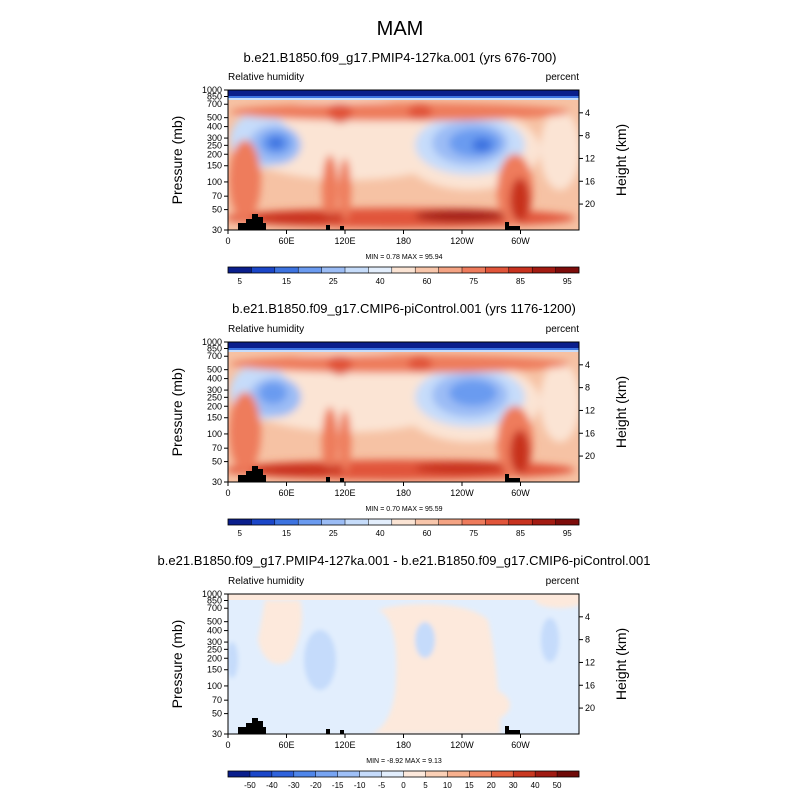  I want to click on longitude-tick-label: 0, so click(227, 745).